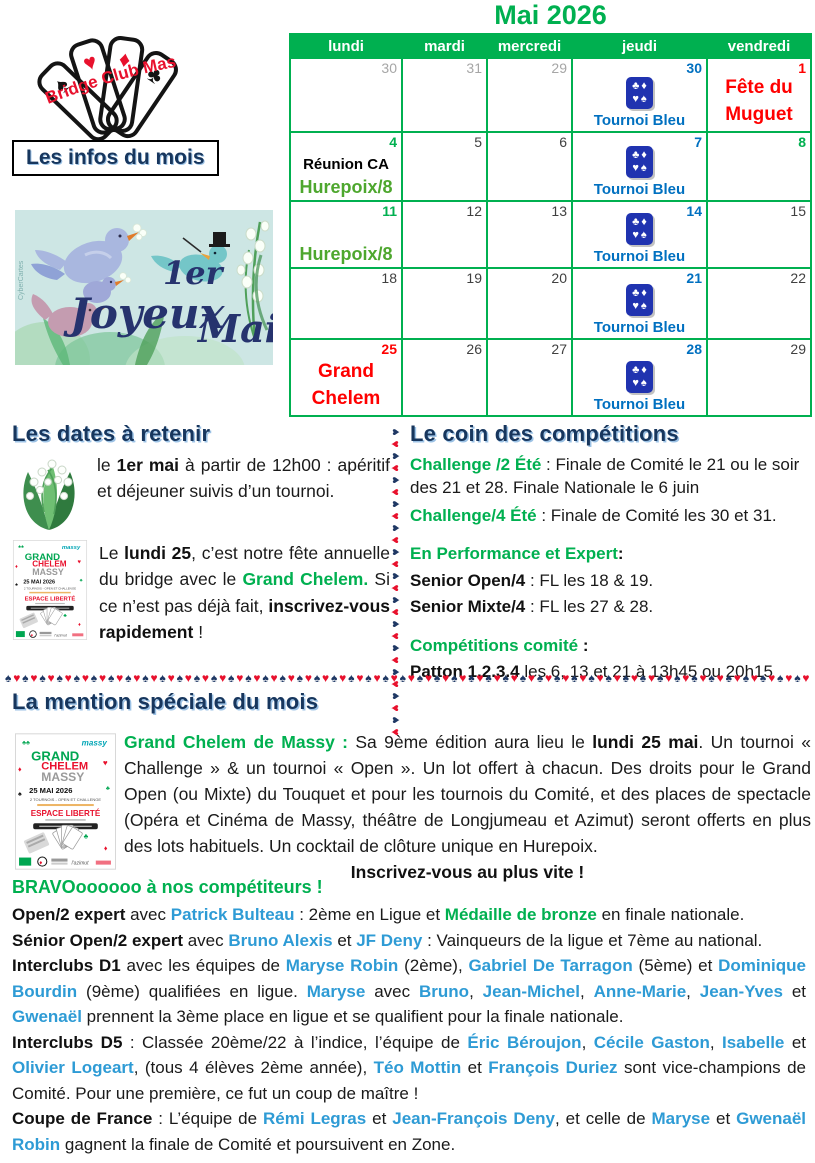 This screenshot has height=1163, width=815. I want to click on calendar-weekday-header: jeudi, so click(639, 46).